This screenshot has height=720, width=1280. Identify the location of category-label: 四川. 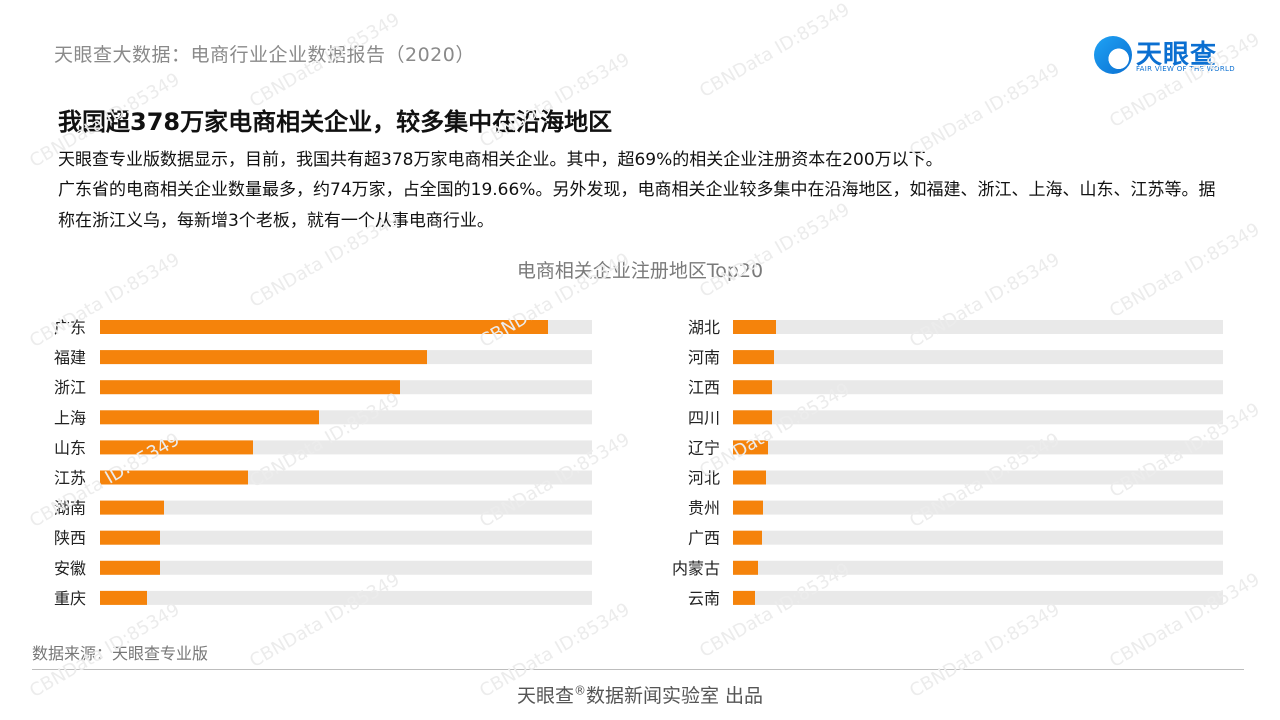
(704, 417).